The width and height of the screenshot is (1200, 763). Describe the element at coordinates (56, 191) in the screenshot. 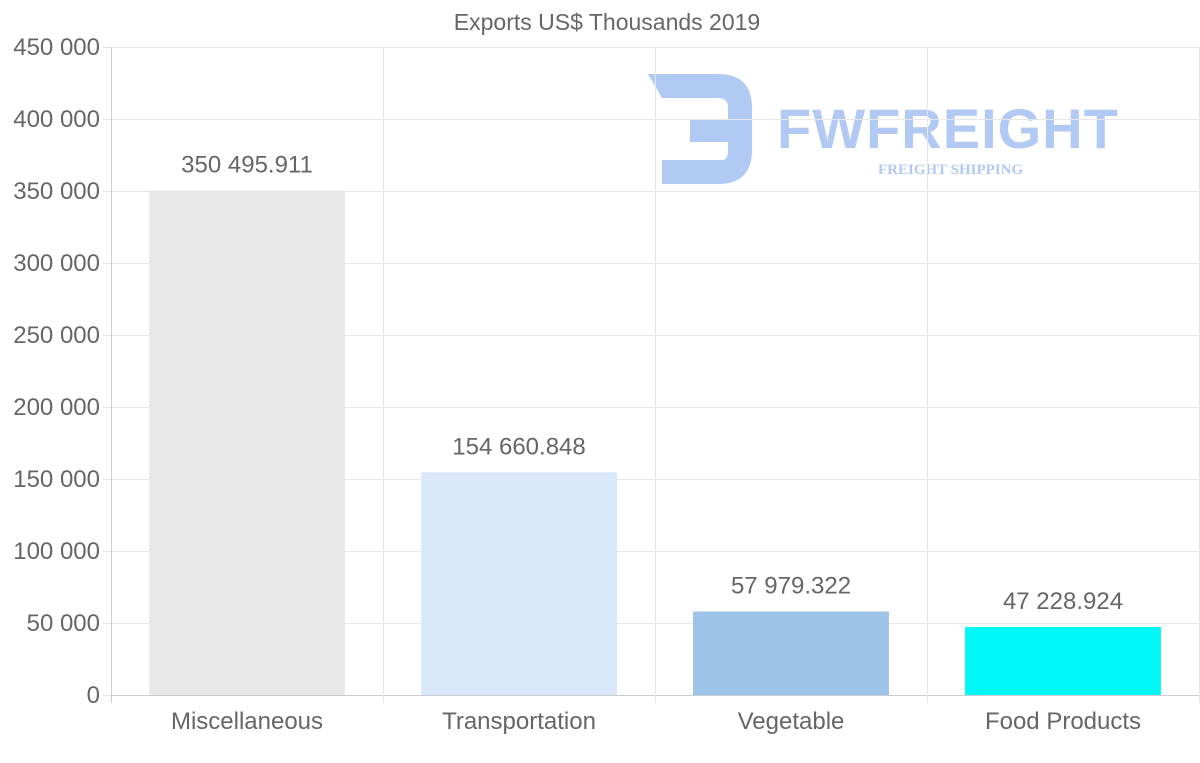

I see `y-tick-label: 350 000` at that location.